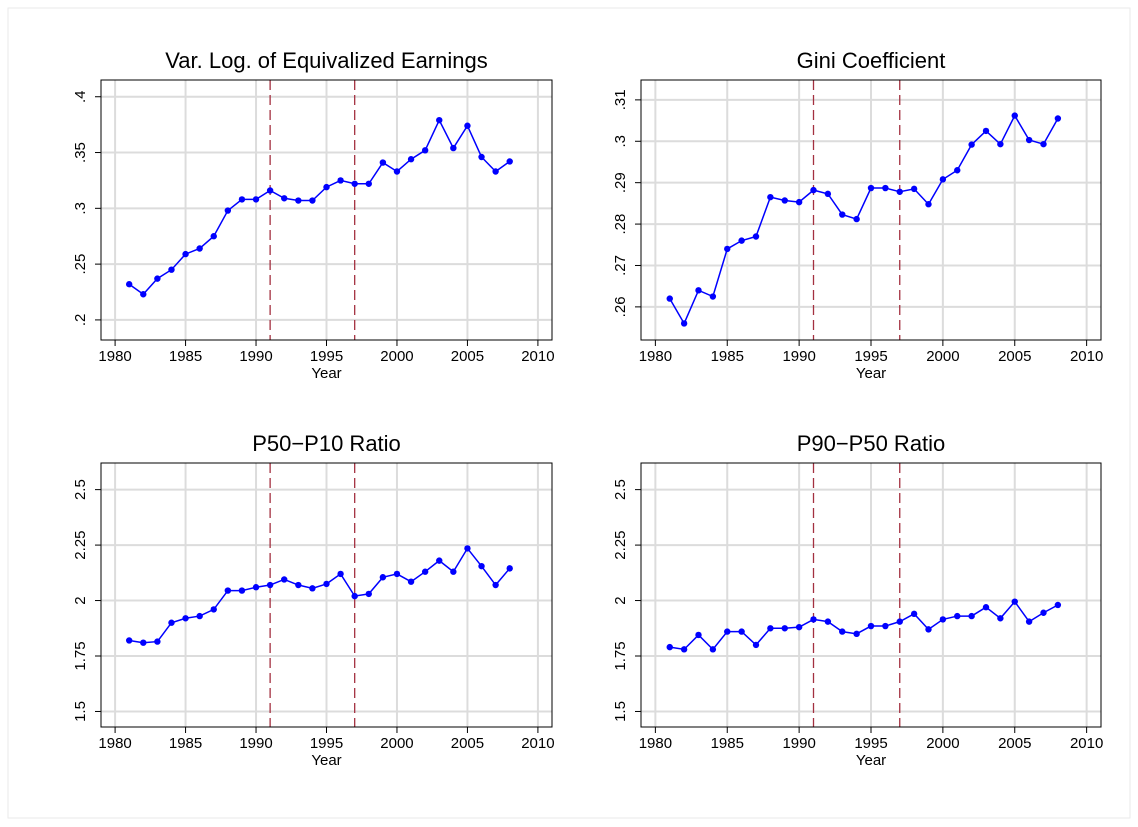  Describe the element at coordinates (80, 320) in the screenshot. I see `y-tick-label: .2` at that location.